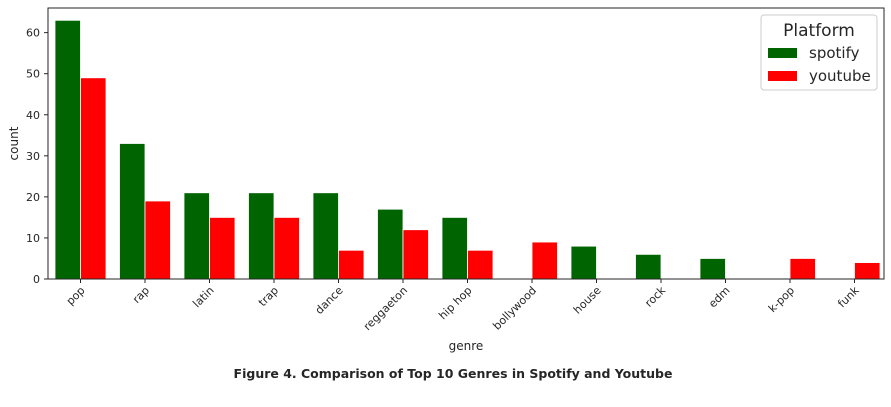 This screenshot has width=891, height=407. I want to click on y-axis: 0 10 20 30 40 50 60, so click(37, 156).